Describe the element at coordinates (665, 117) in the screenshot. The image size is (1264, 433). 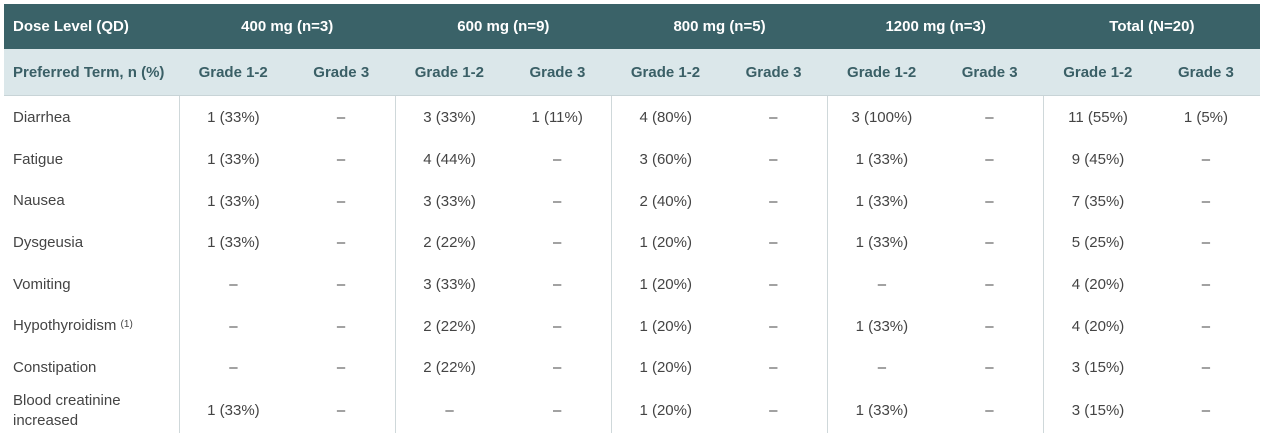
I see `table-cell: 4 (80%)` at that location.